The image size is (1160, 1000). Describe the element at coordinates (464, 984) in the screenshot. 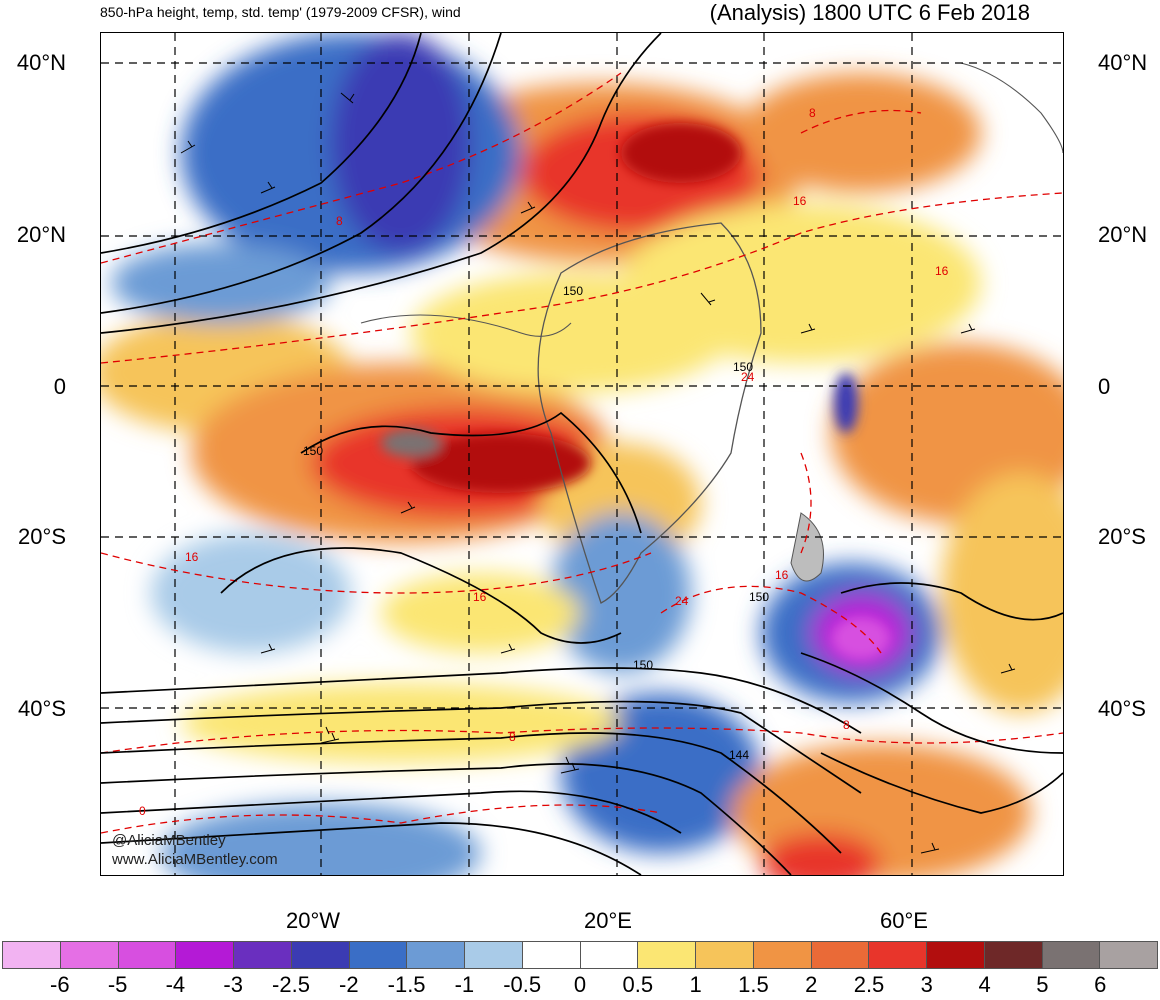

I see `colorbar-tick-label: -1` at that location.